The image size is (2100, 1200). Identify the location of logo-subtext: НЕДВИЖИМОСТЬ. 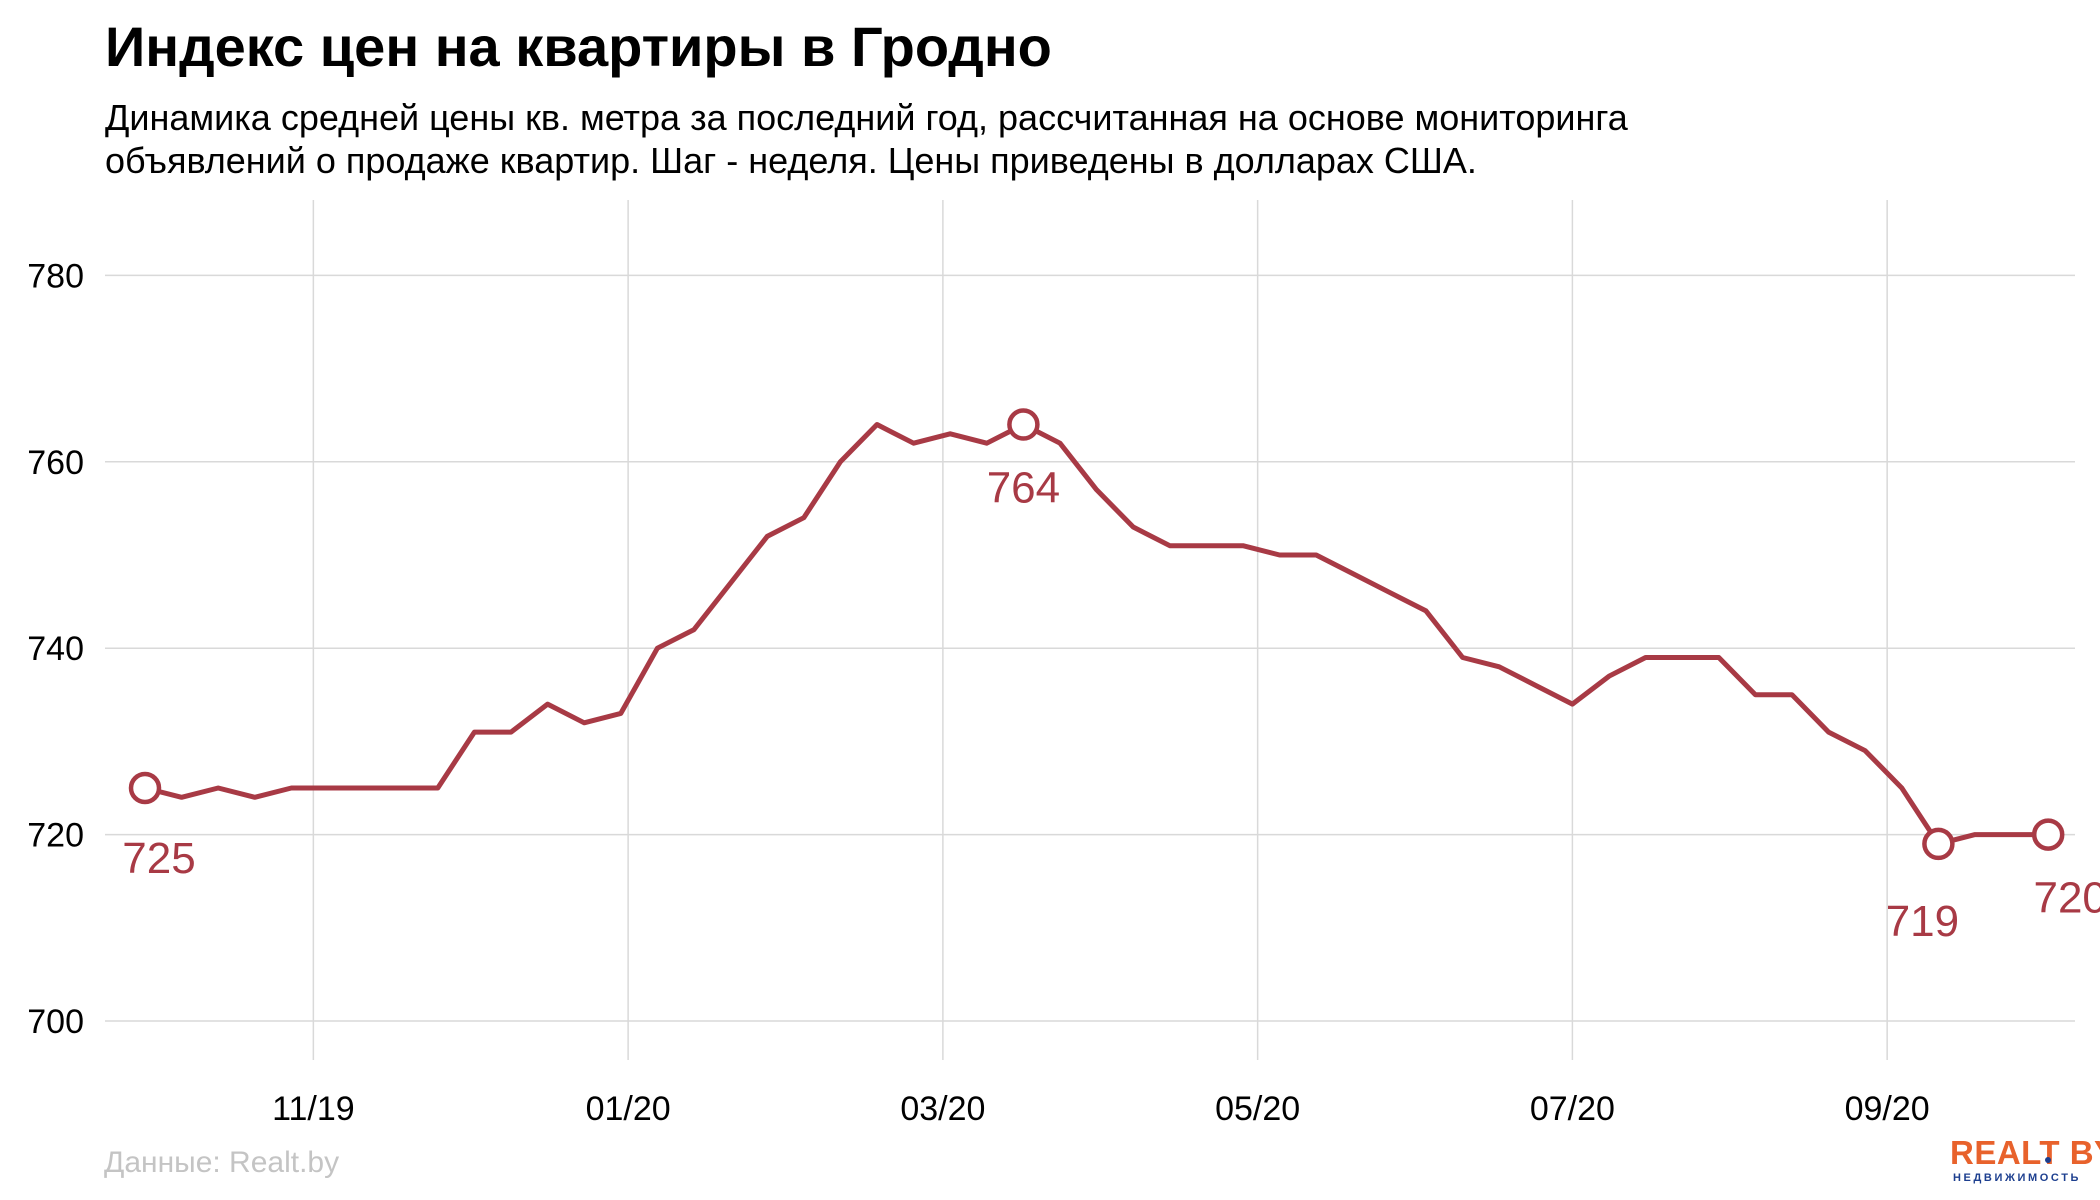
(2017, 1178).